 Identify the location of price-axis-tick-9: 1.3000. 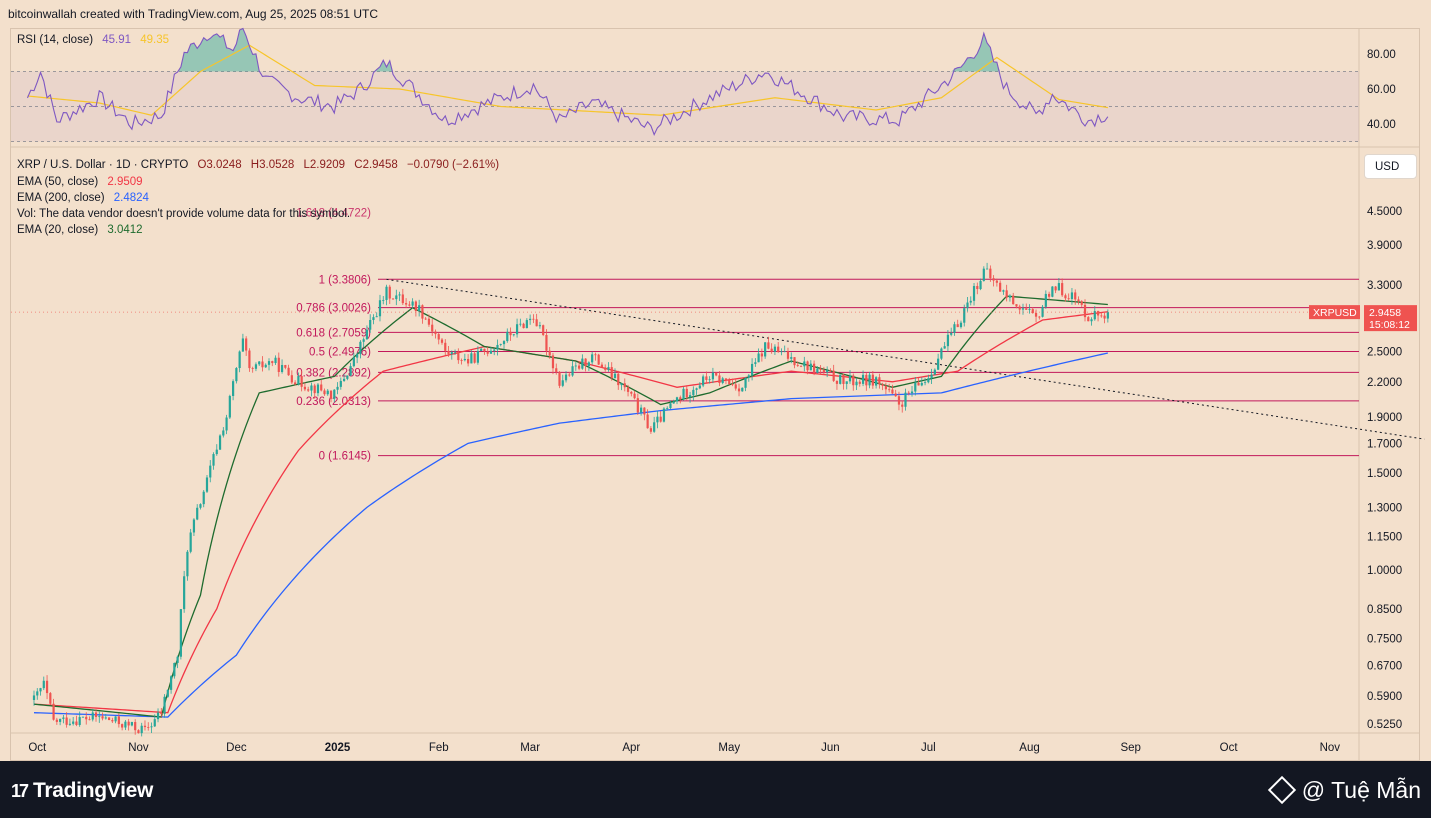
(1384, 508).